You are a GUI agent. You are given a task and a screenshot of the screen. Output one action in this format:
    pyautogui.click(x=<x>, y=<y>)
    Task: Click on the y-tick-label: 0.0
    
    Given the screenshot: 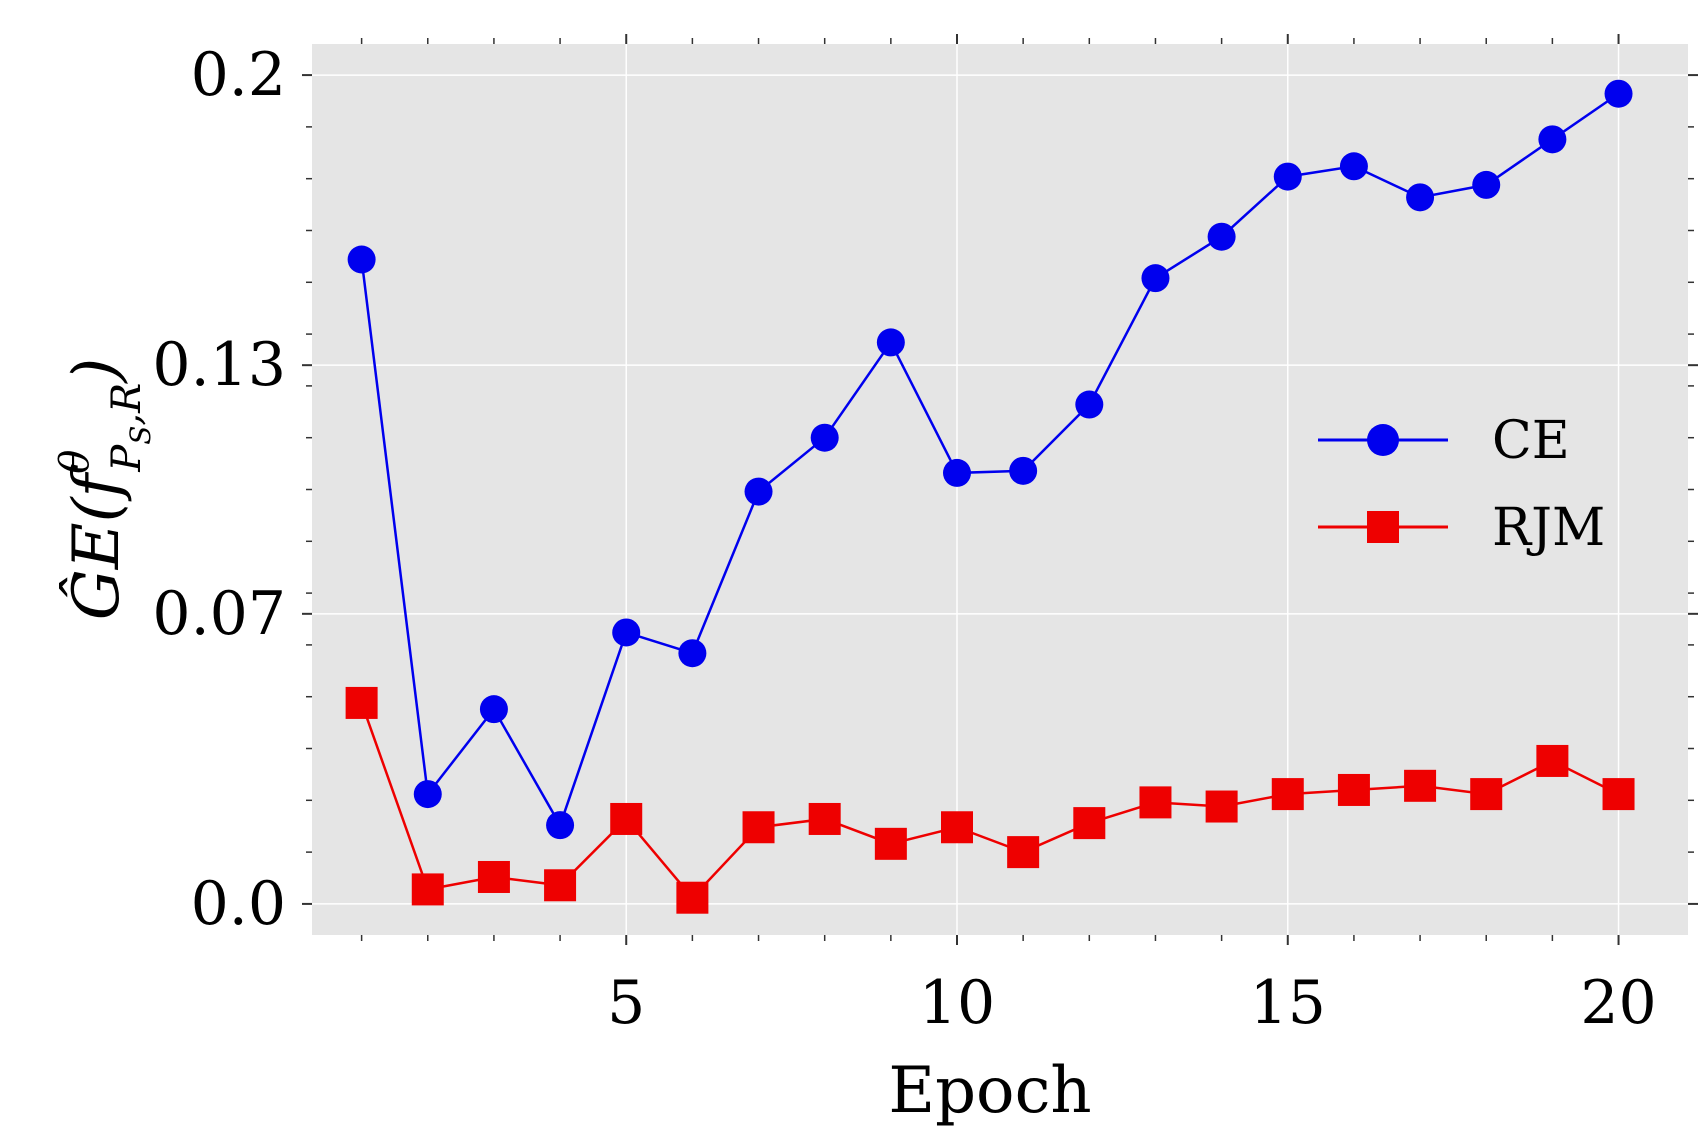 What is the action you would take?
    pyautogui.click(x=238, y=904)
    